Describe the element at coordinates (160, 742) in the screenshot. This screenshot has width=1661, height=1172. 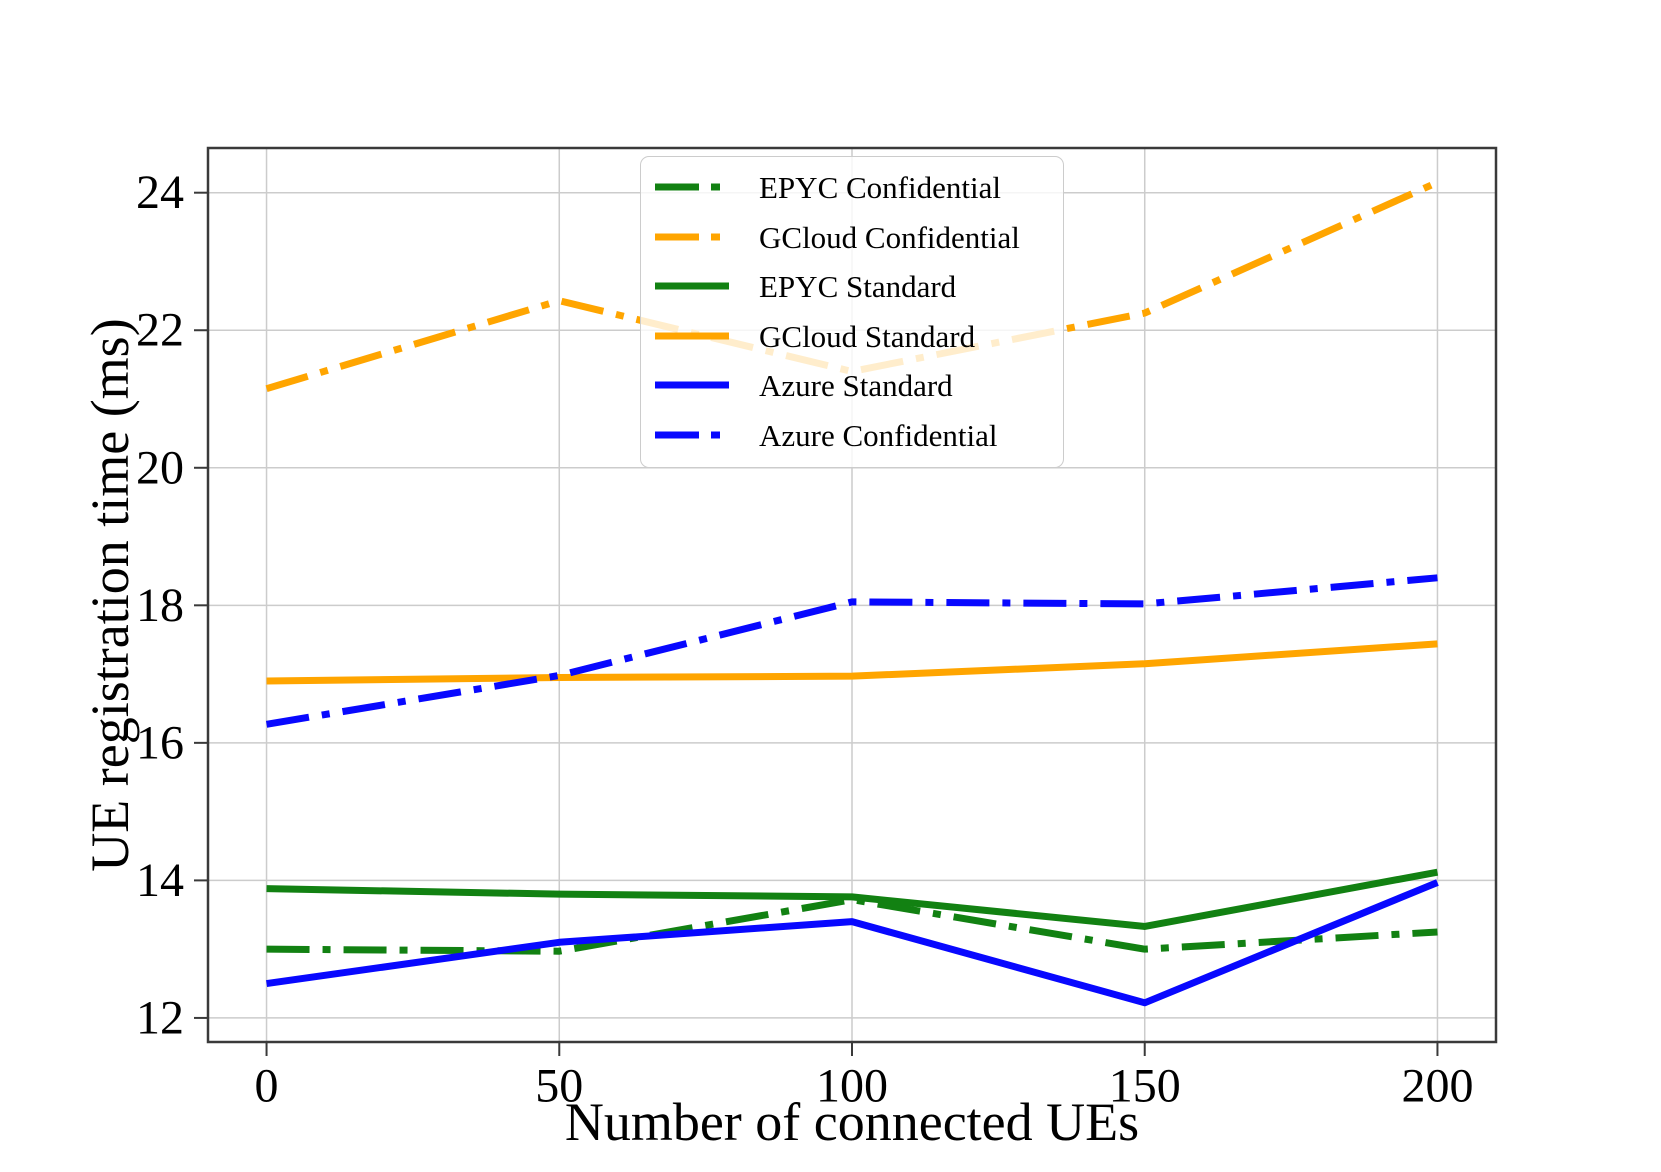
I see `y-tick-label-16: 16` at that location.